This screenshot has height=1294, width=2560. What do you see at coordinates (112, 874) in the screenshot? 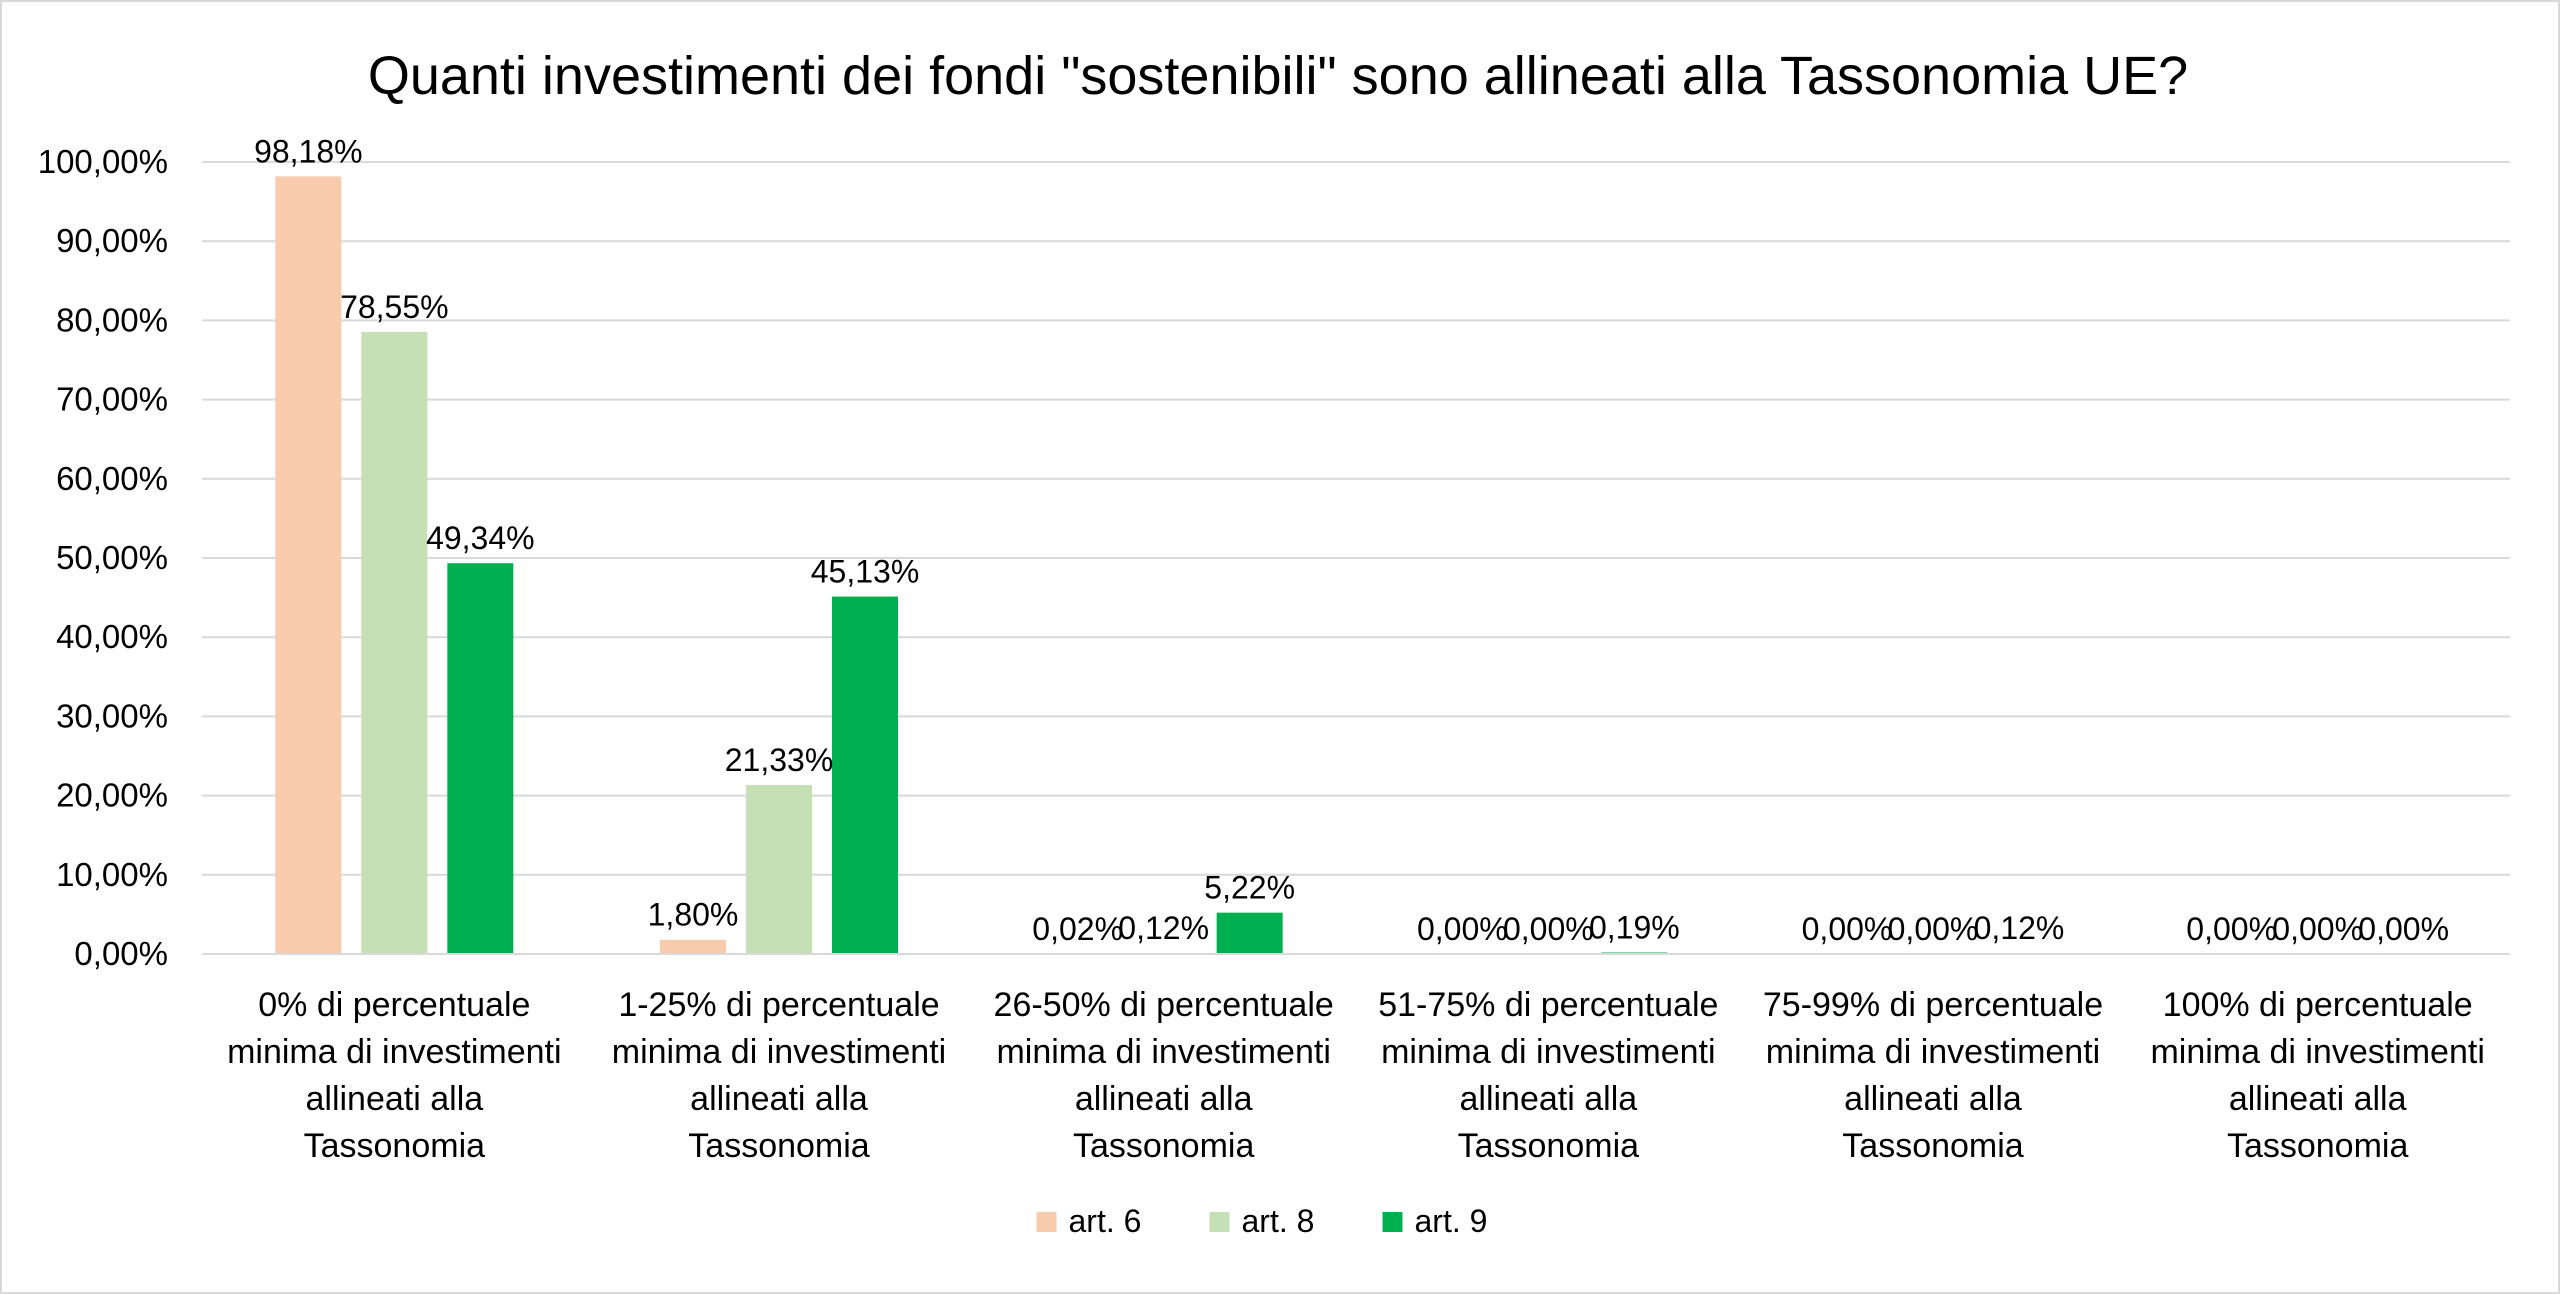
I see `y-tick-label: 10,00%` at bounding box center [112, 874].